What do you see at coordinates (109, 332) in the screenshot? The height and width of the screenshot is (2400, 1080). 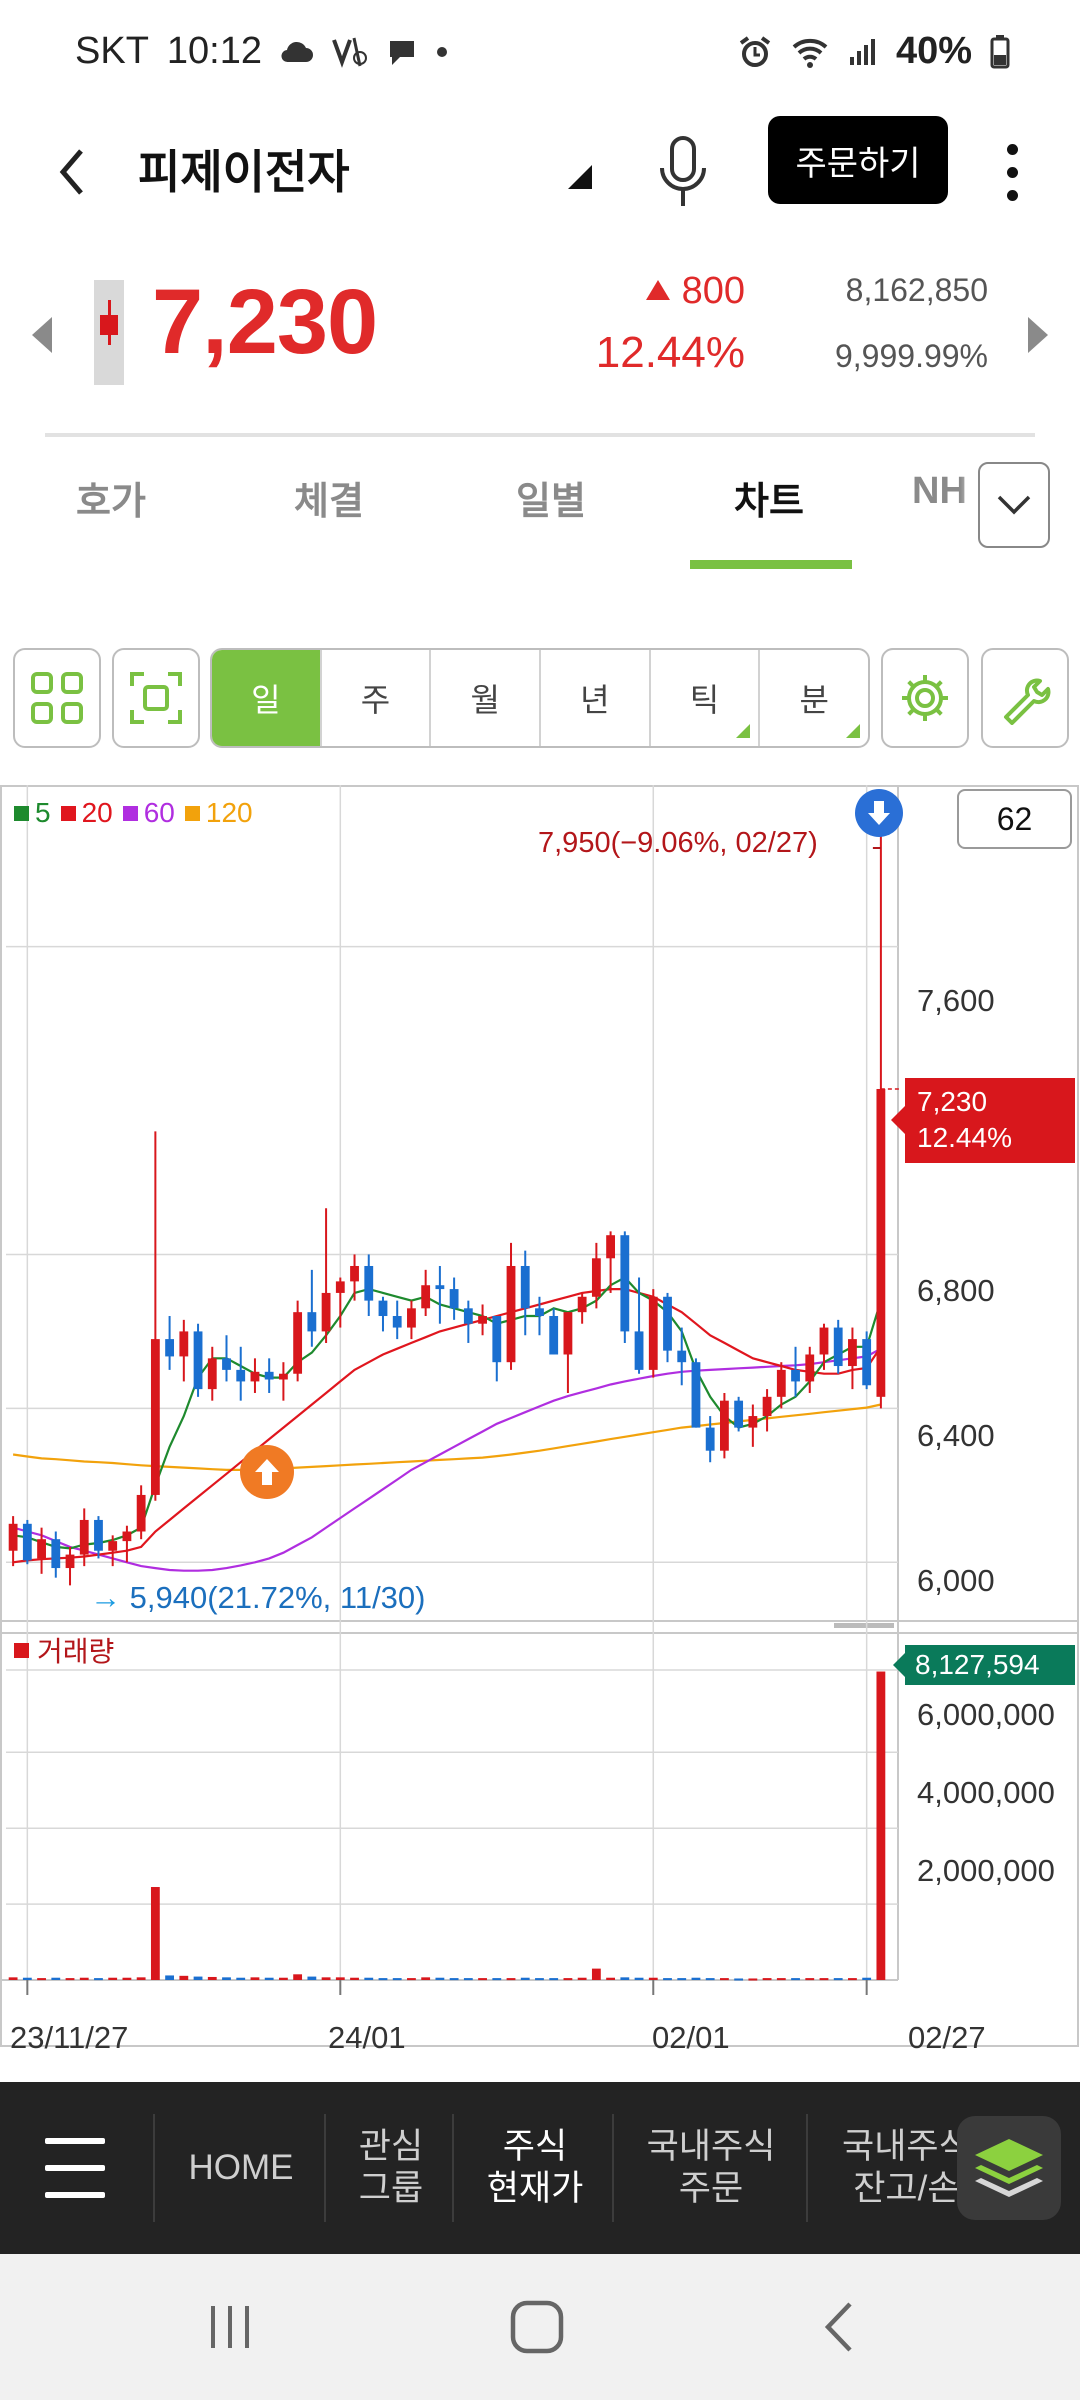 I see `mini-candle-icon` at bounding box center [109, 332].